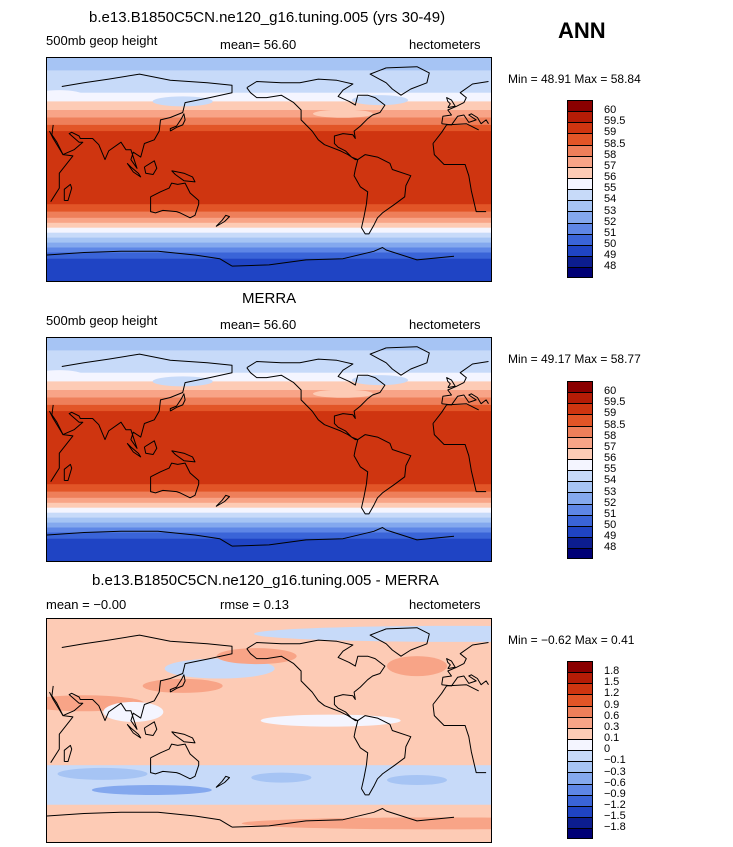  Describe the element at coordinates (612, 682) in the screenshot. I see `colorbar-tick-label: 1.5` at that location.